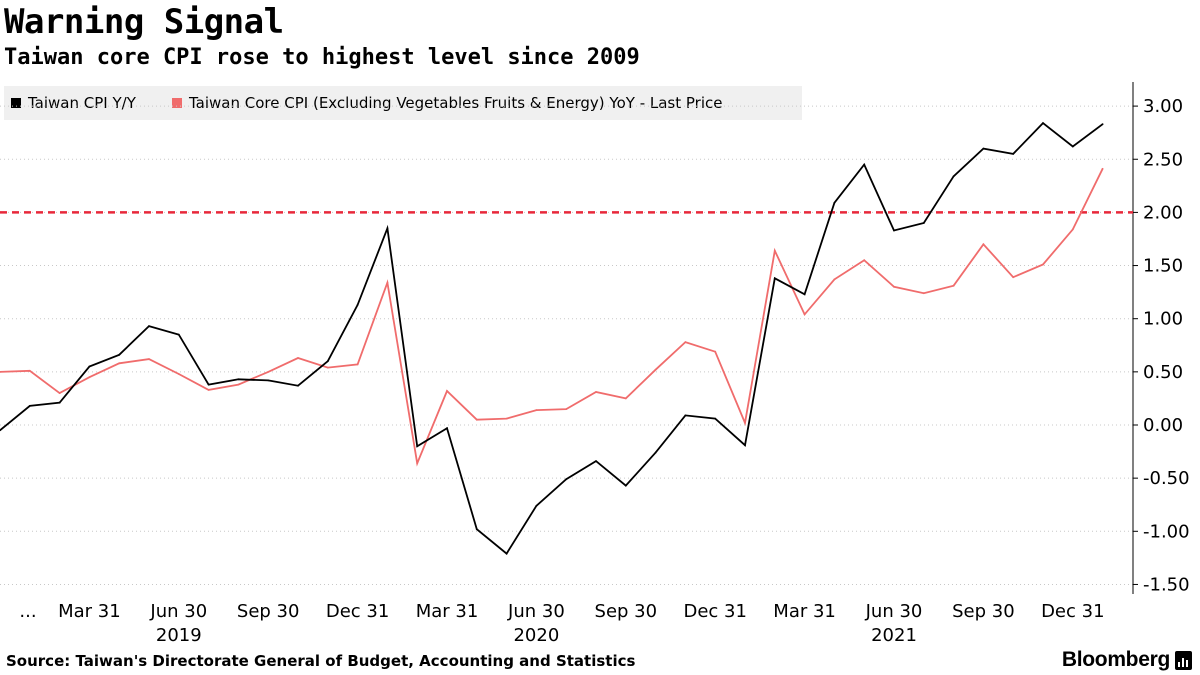 The width and height of the screenshot is (1200, 675). I want to click on x-year-label: 2021, so click(894, 635).